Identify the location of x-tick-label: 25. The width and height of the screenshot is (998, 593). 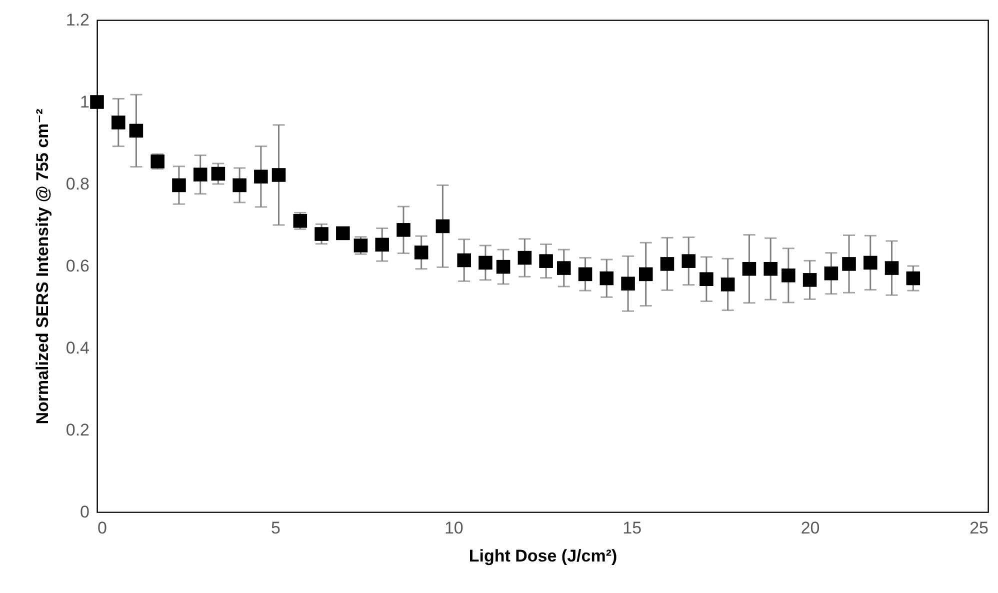
(979, 528).